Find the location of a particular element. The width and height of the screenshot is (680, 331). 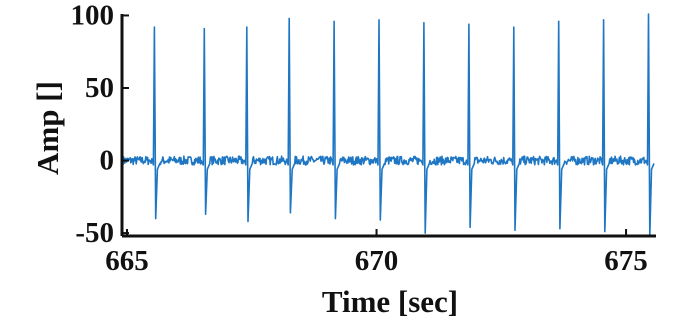

x-tick-label: 675 is located at coordinates (626, 261).